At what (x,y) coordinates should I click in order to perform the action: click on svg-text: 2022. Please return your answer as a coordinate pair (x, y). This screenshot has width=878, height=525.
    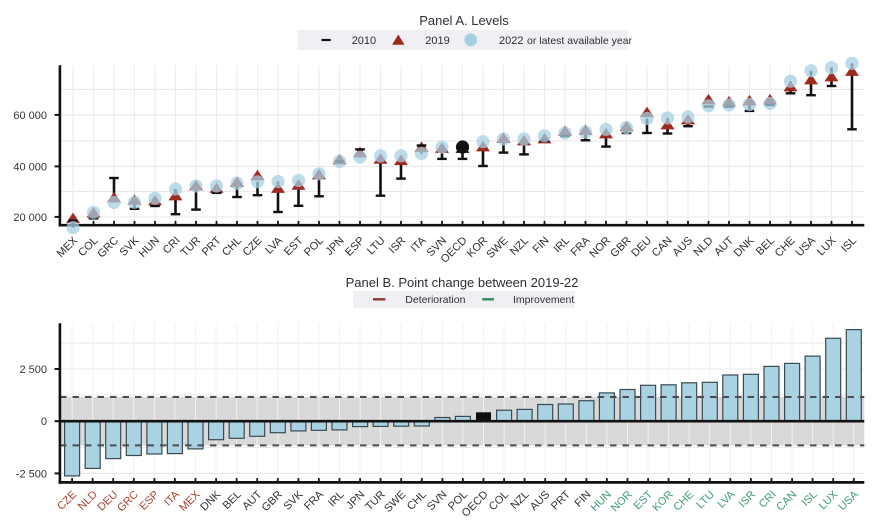
    Looking at the image, I should click on (511, 41).